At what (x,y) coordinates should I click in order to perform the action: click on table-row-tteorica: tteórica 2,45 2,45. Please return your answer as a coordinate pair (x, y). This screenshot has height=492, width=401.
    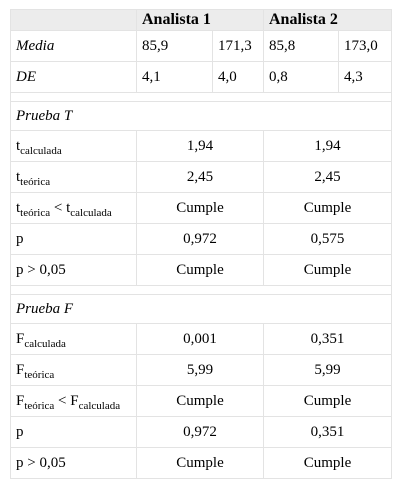
    Looking at the image, I should click on (201, 177).